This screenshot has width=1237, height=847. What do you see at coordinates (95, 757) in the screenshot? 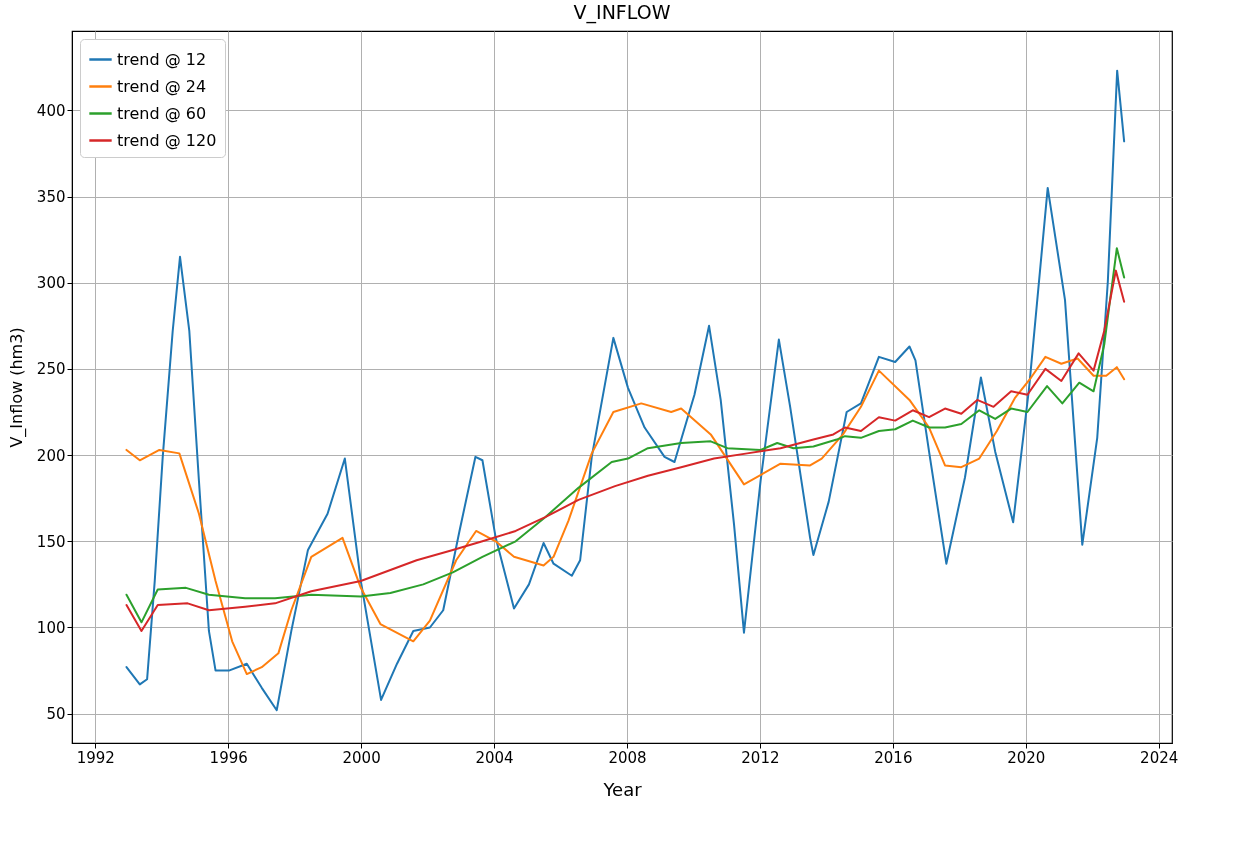
I see `x-tick-label: 1992` at bounding box center [95, 757].